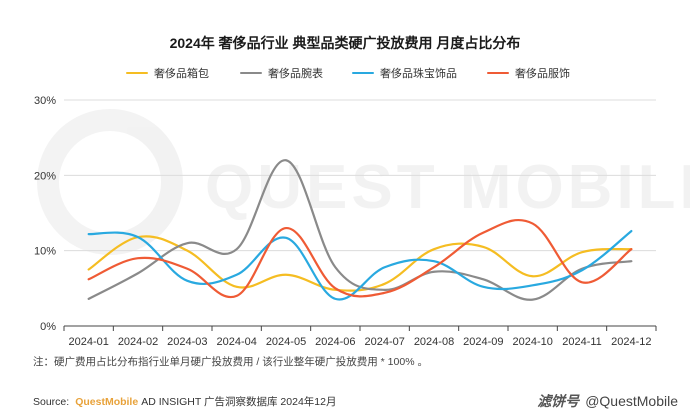  What do you see at coordinates (286, 342) in the screenshot?
I see `x-tick-label-4: 2024-05` at bounding box center [286, 342].